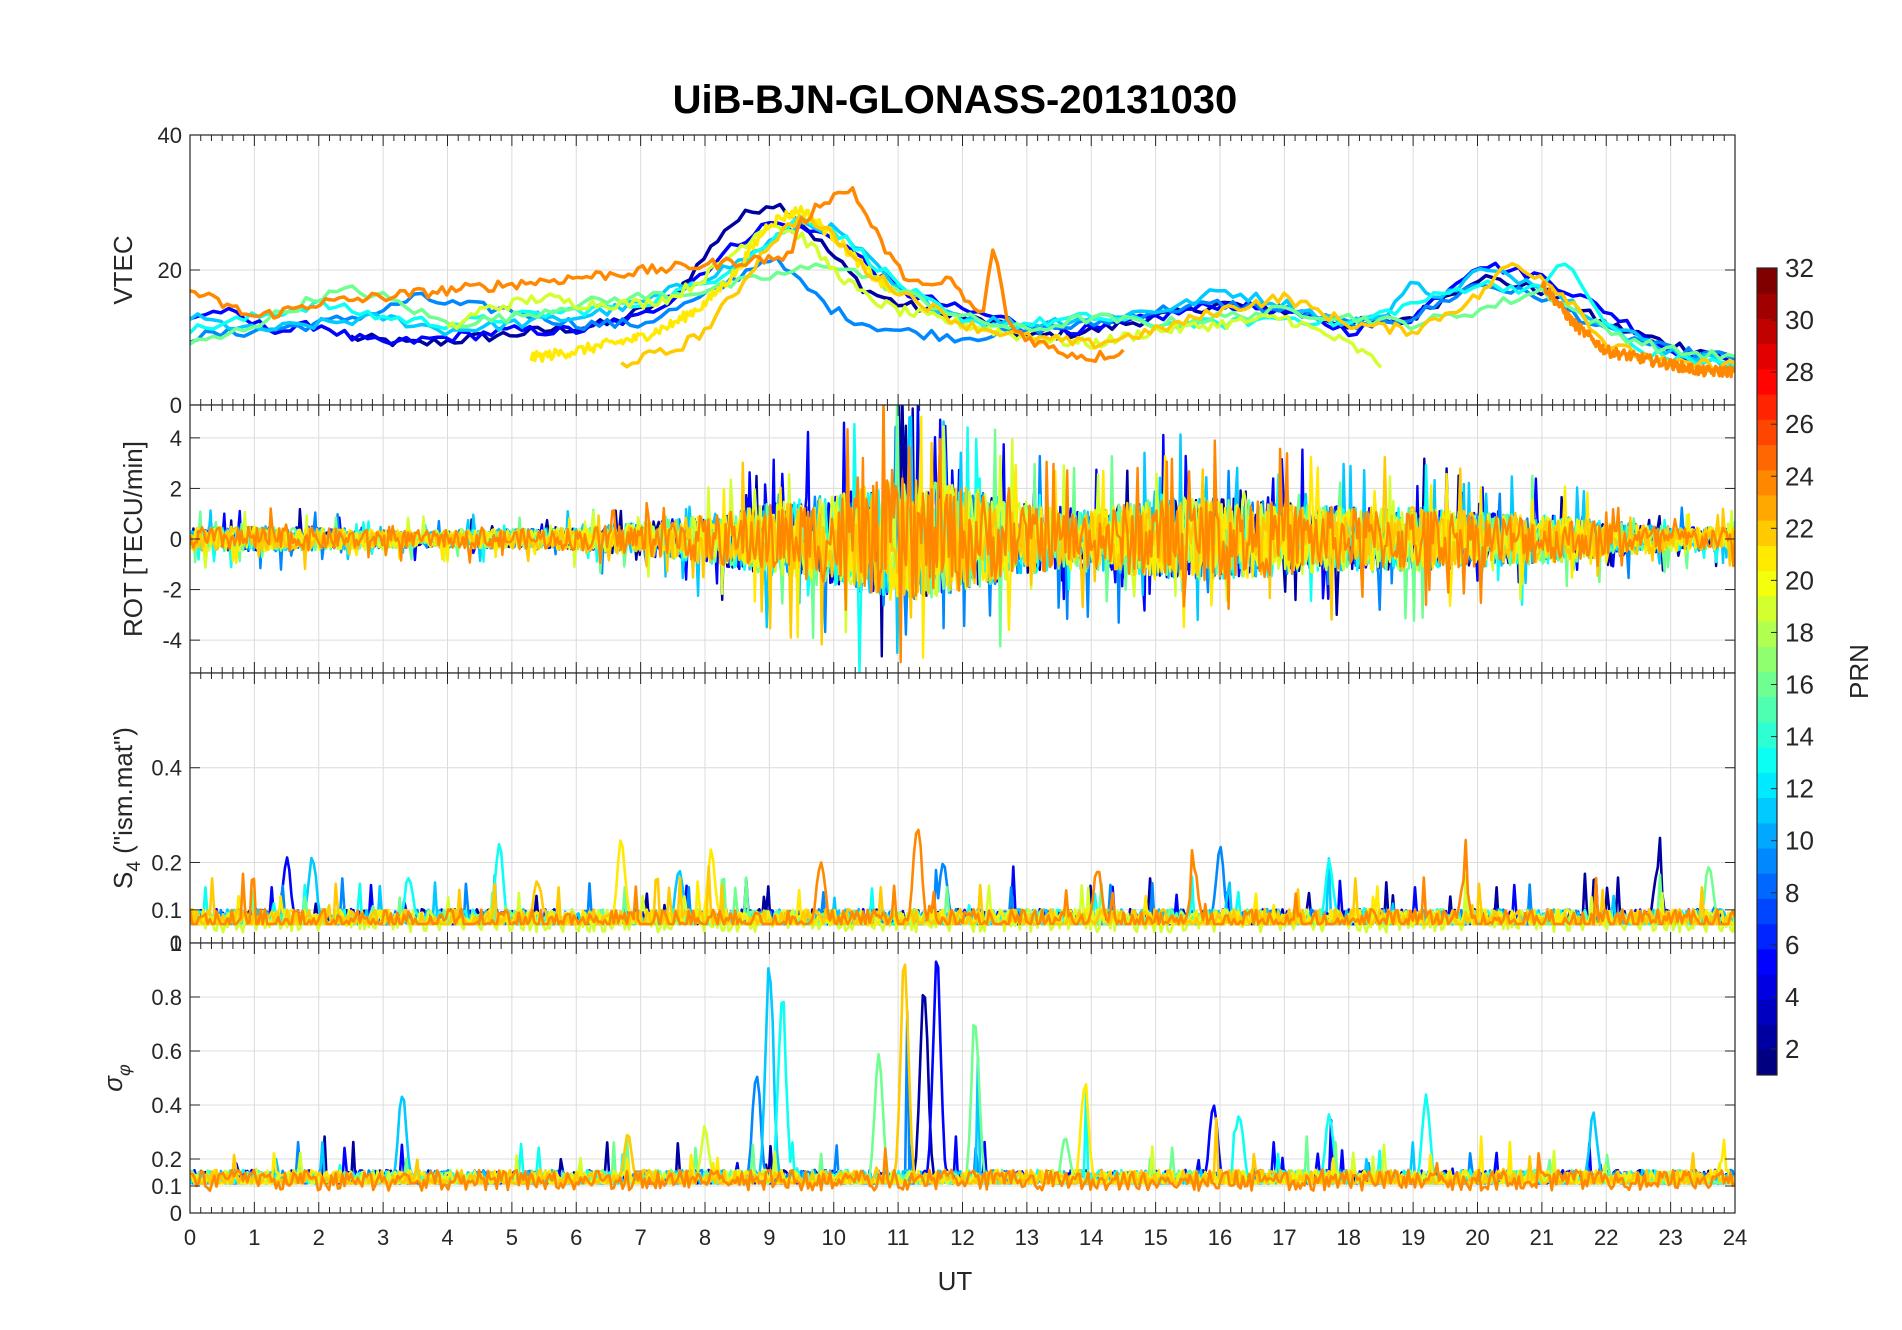  Describe the element at coordinates (1799, 372) in the screenshot. I see `colorbar-tick-label: 28` at that location.